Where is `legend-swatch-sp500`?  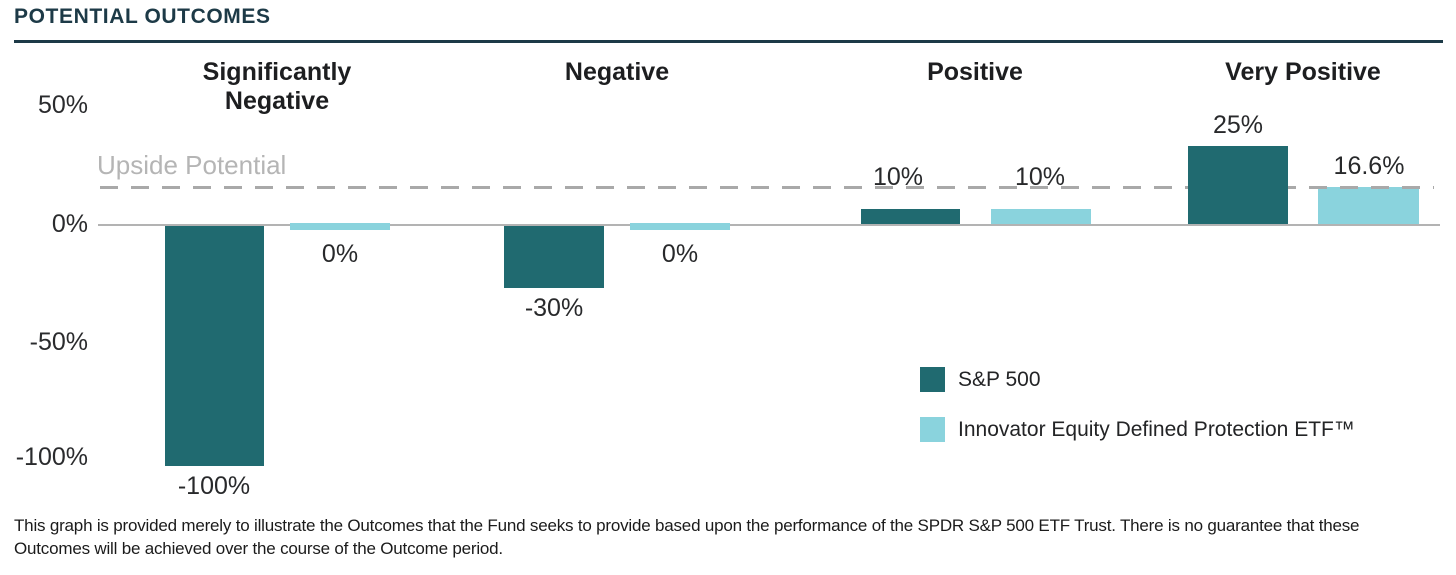
legend-swatch-sp500 is located at coordinates (932, 379).